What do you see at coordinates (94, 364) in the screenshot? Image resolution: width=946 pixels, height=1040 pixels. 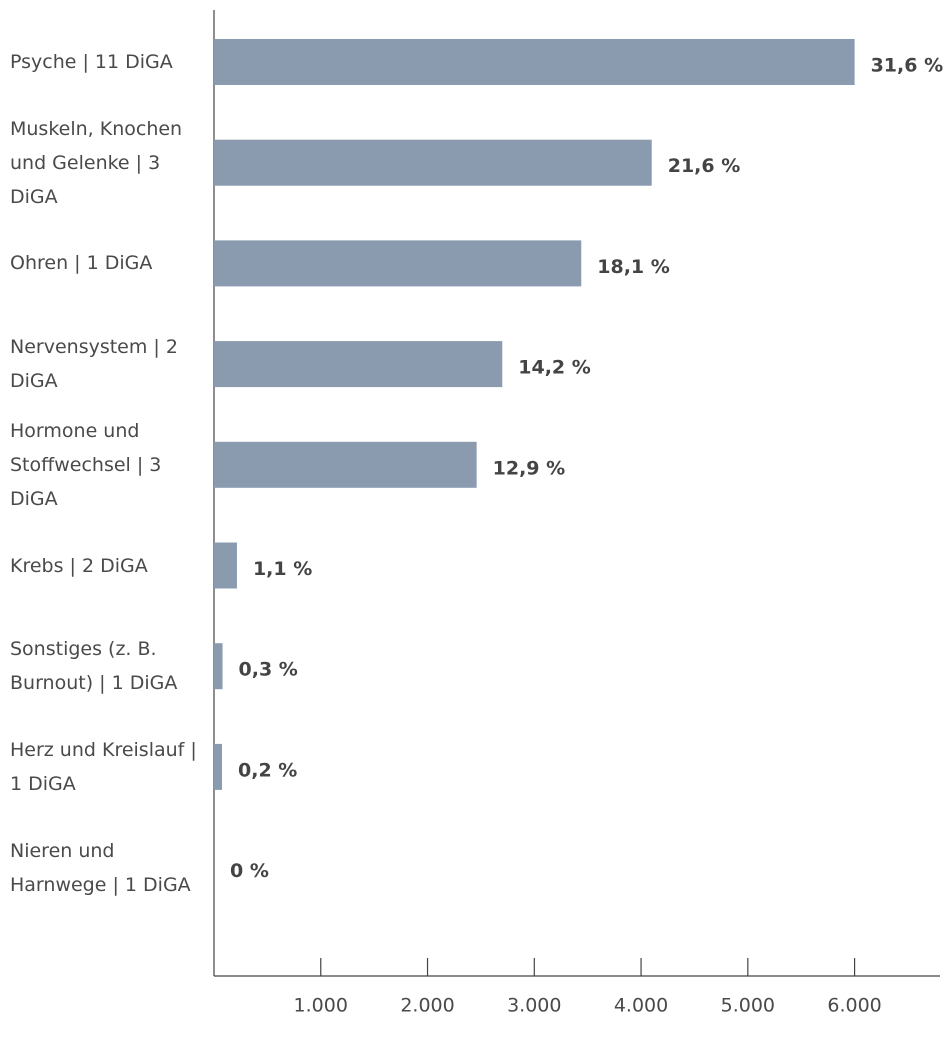 I see `category-label: Nervensystem | 2 DiGA` at bounding box center [94, 364].